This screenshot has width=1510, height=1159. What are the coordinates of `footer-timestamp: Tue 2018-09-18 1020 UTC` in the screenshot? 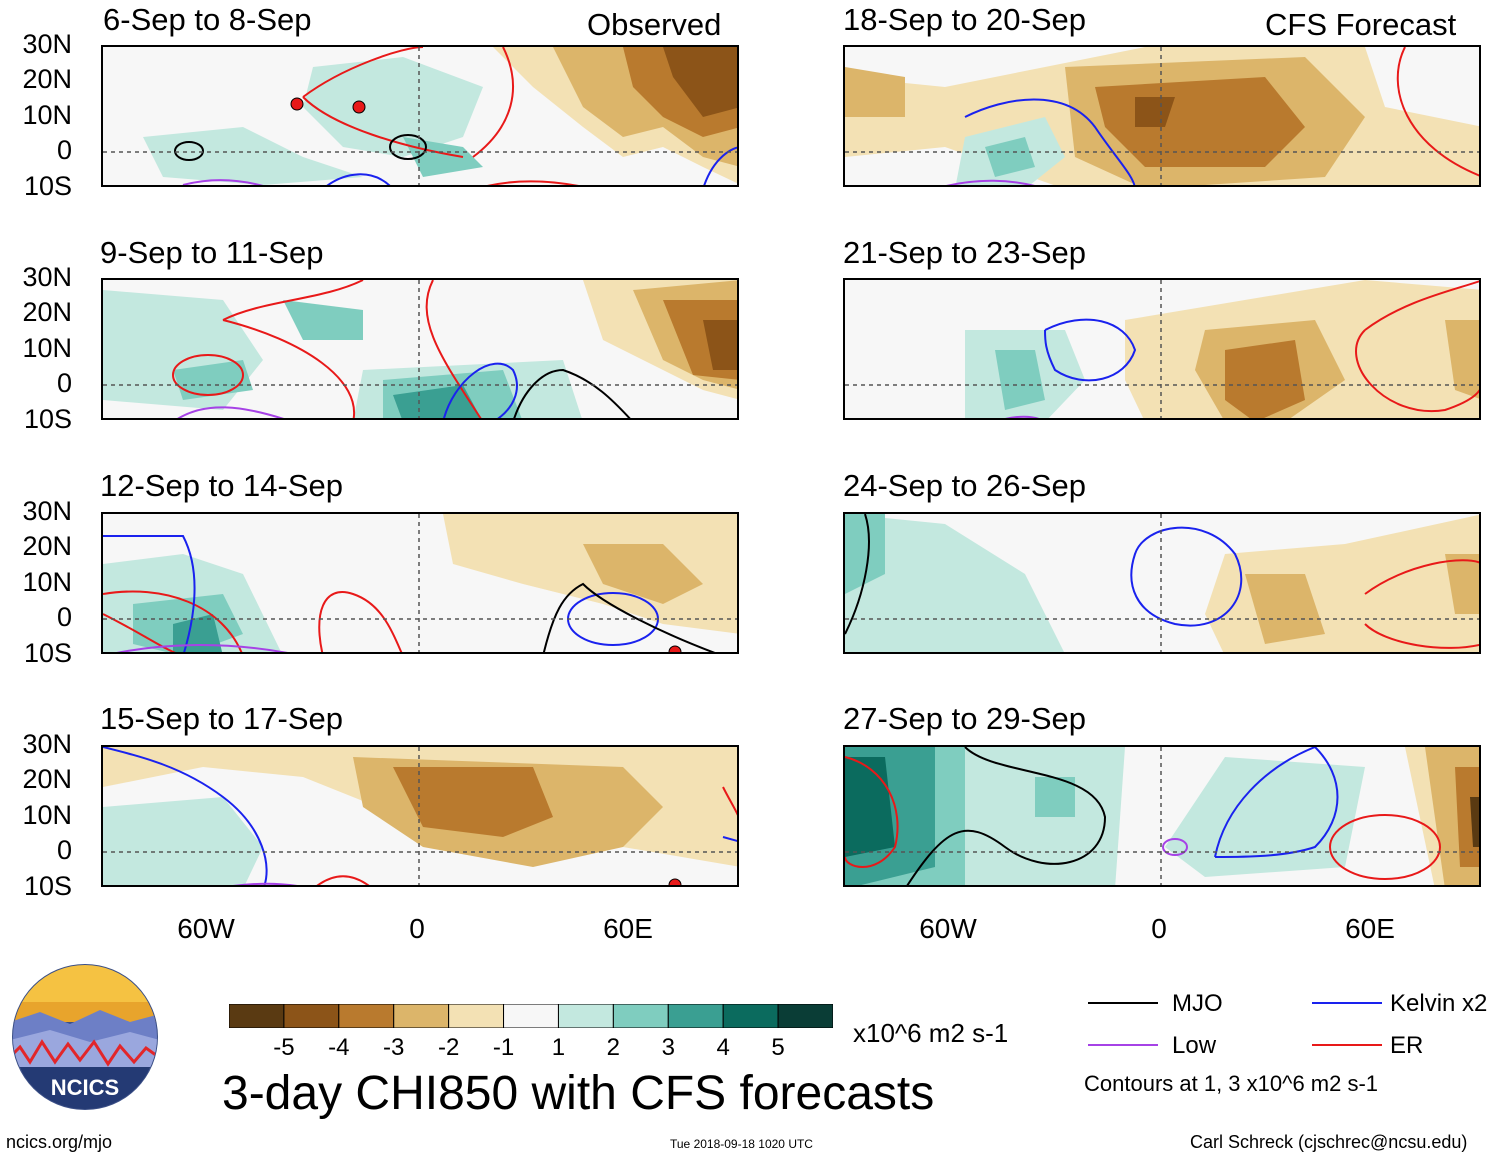 It's located at (741, 1144).